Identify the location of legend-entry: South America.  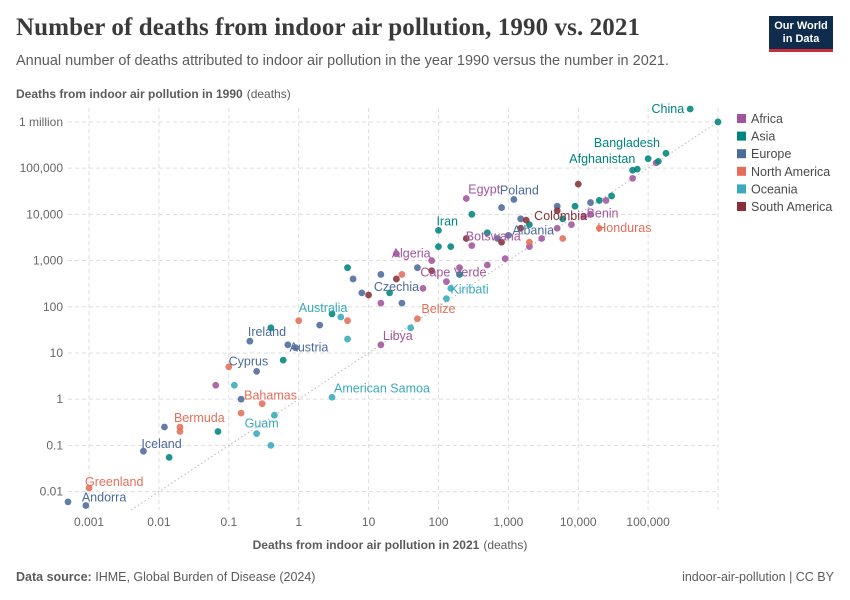
(791, 207).